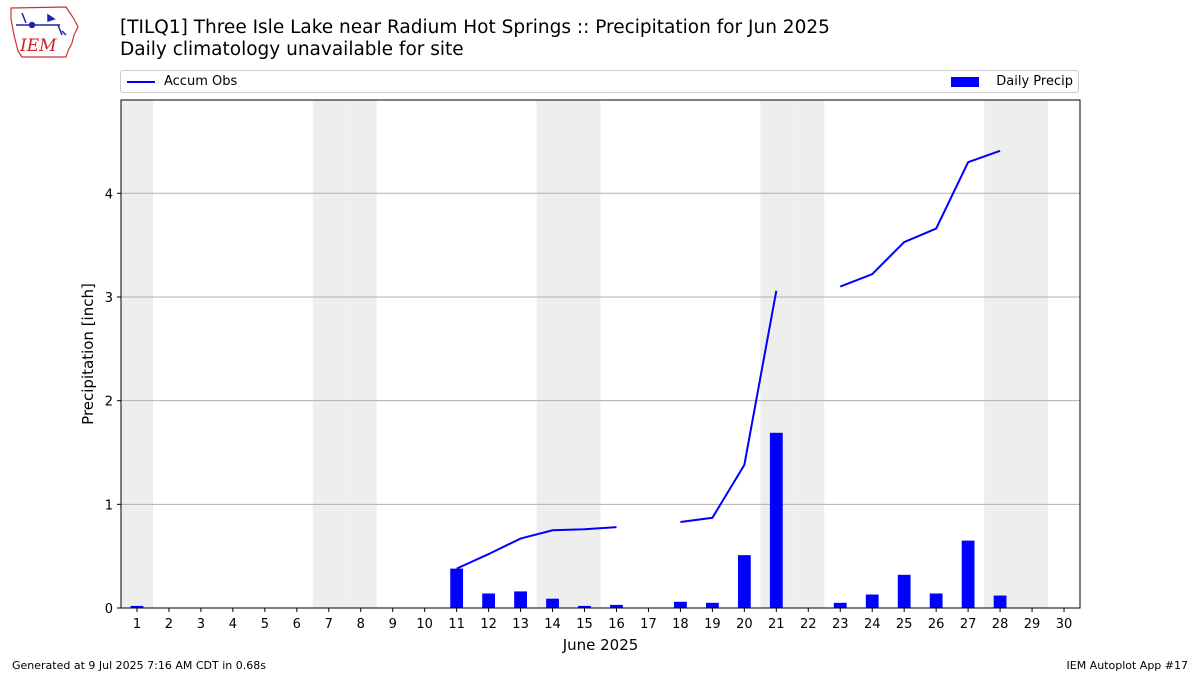 The height and width of the screenshot is (675, 1200). Describe the element at coordinates (1034, 81) in the screenshot. I see `legend-bar-label: Daily Precip` at that location.